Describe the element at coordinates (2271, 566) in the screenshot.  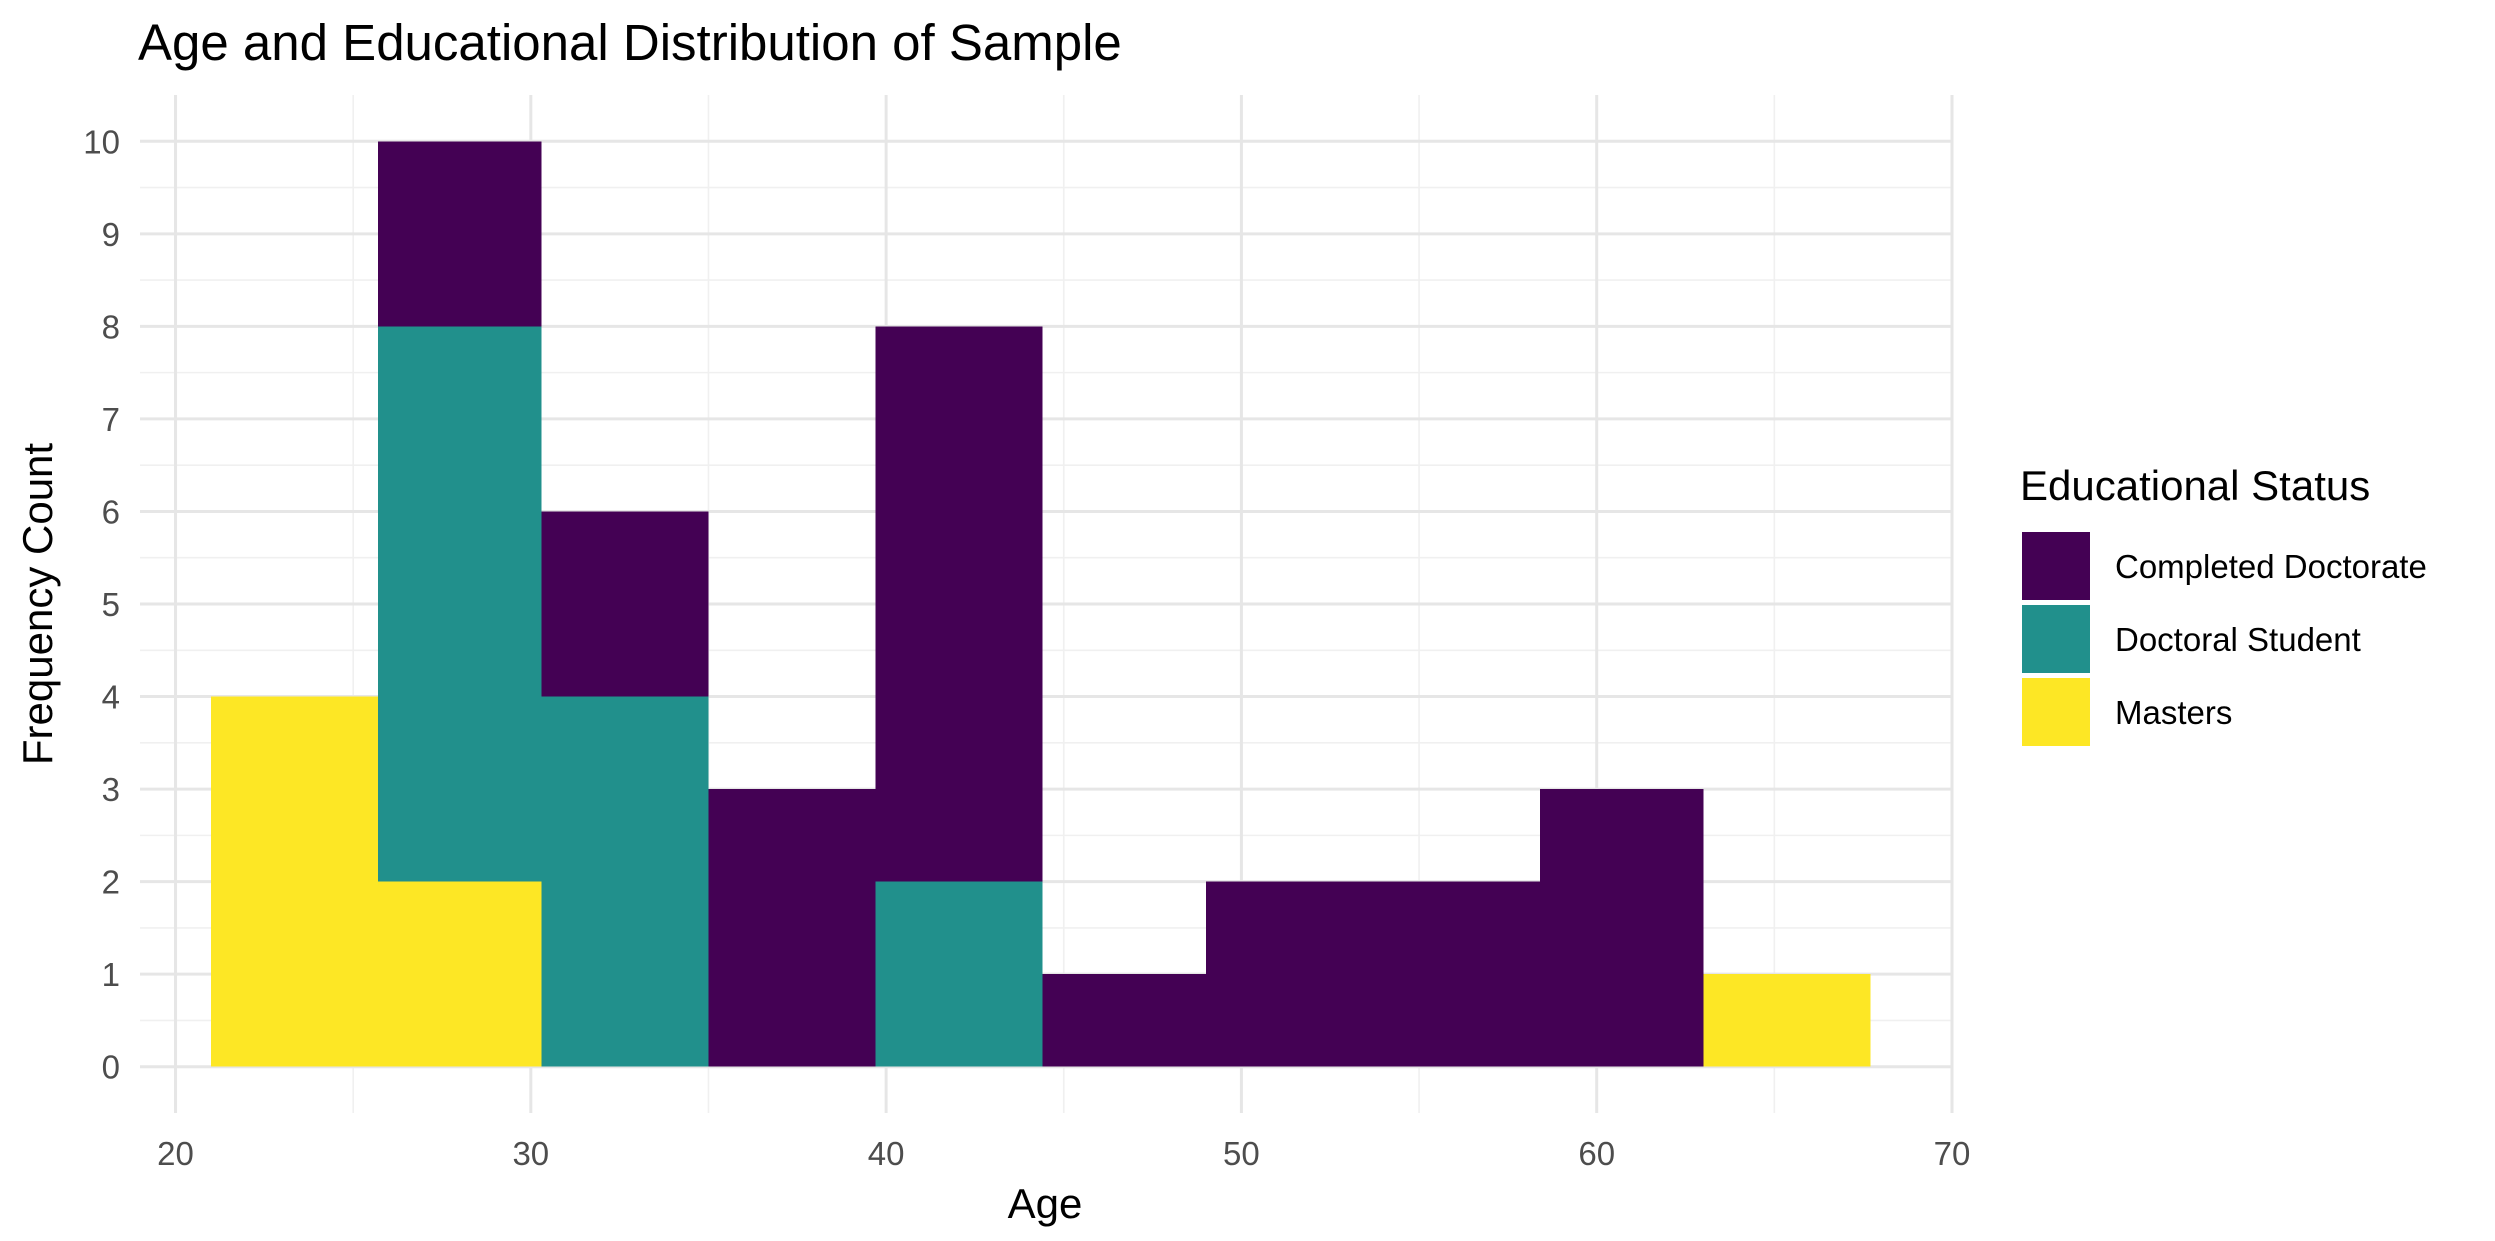
I see `legend-label: Completed Doctorate` at that location.